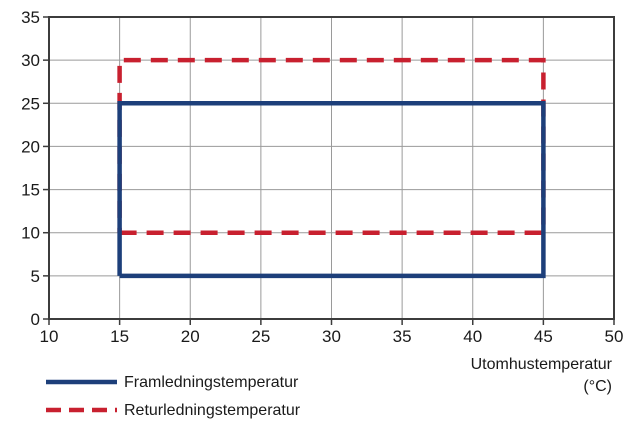  Describe the element at coordinates (30, 233) in the screenshot. I see `y-tick-label: 10` at that location.